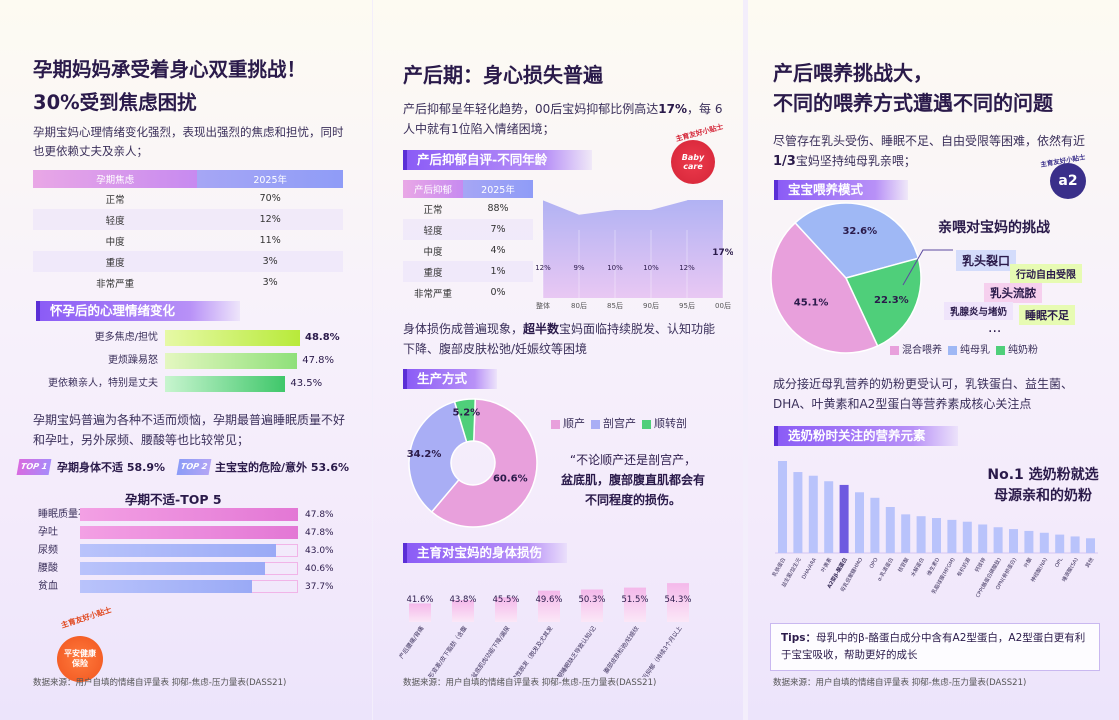 Image resolution: width=1119 pixels, height=720 pixels. I want to click on anxiety-table-cell: 11%, so click(270, 240).